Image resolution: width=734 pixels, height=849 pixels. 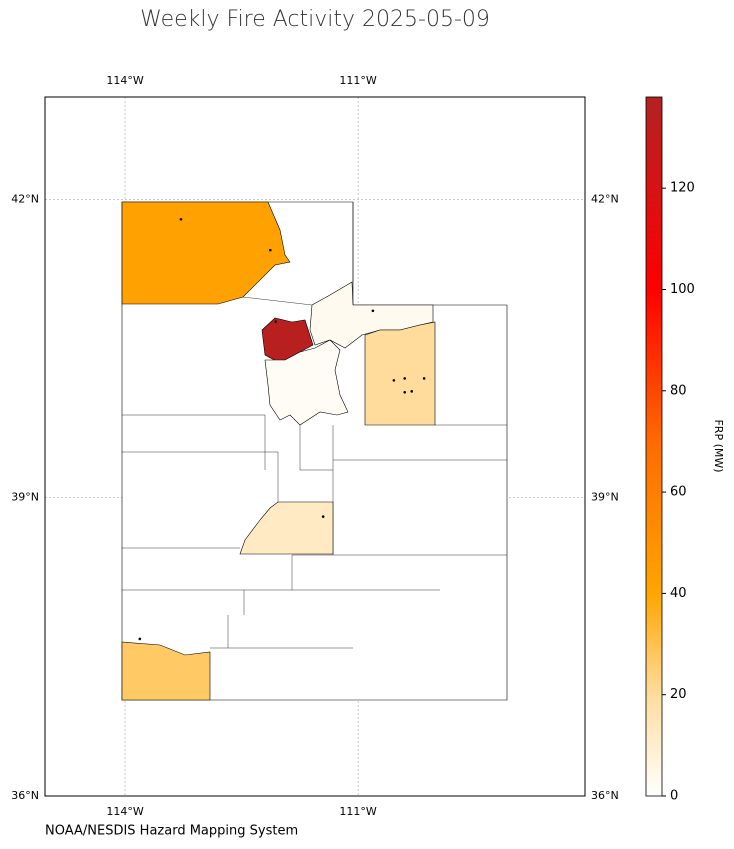 I want to click on colorbar-tick-label: 40, so click(x=678, y=593).